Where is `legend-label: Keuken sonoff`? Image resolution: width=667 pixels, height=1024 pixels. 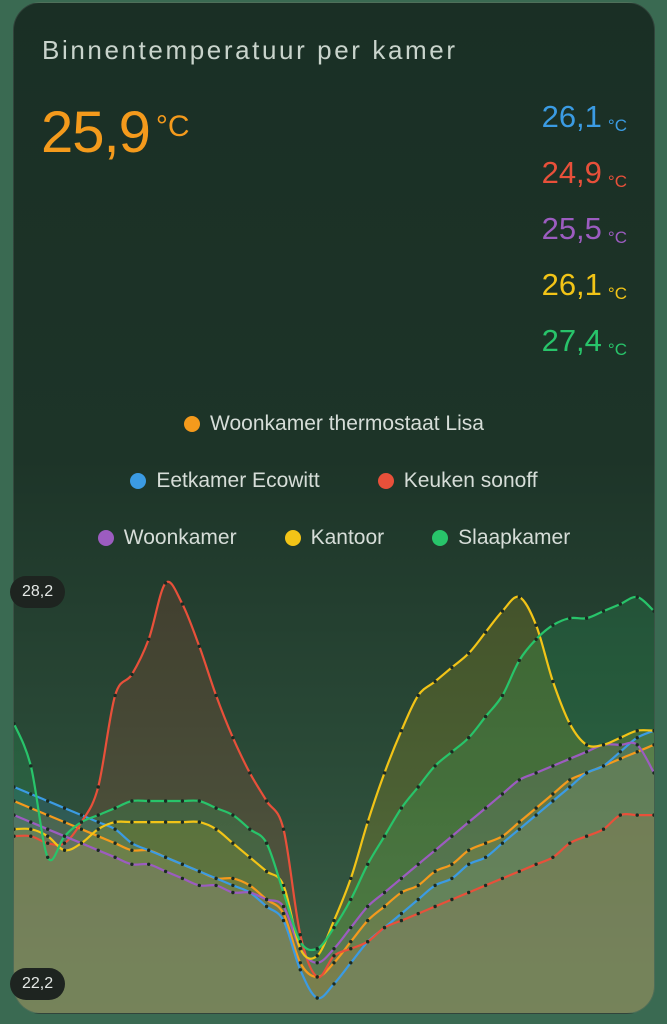 legend-label: Keuken sonoff is located at coordinates (470, 480).